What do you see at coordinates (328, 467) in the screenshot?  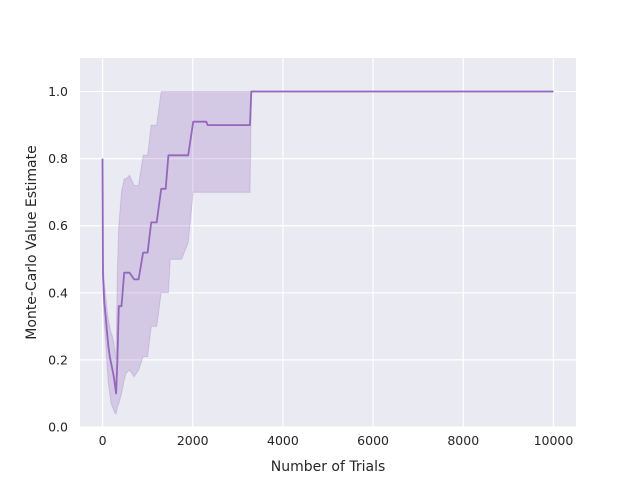 I see `x-axis-label: Number of Trials` at bounding box center [328, 467].